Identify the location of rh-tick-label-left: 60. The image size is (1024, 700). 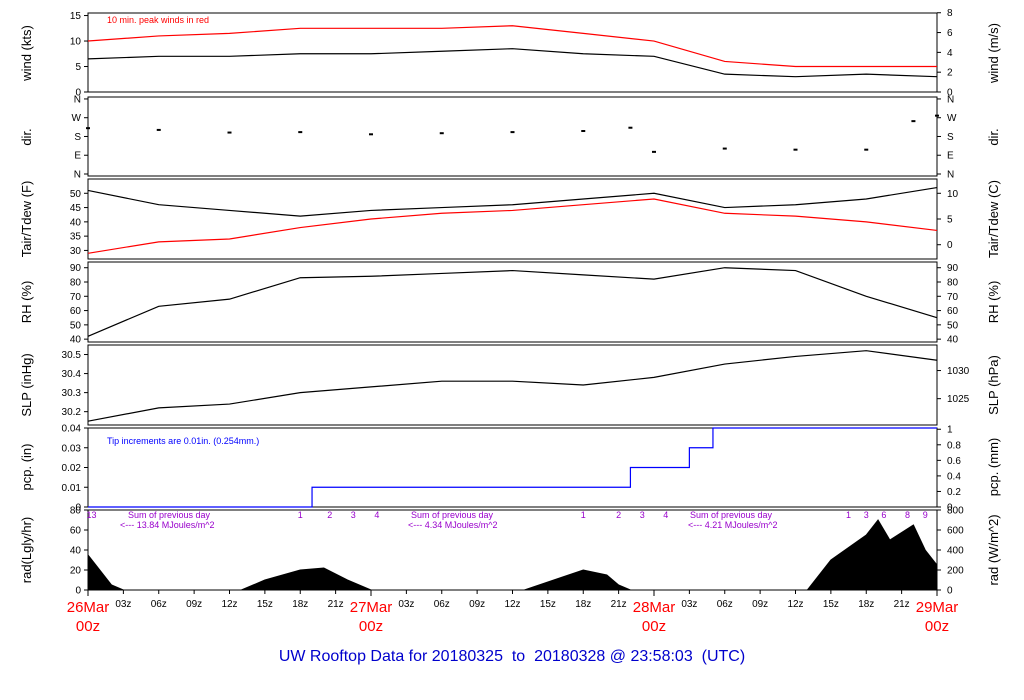
(76, 311).